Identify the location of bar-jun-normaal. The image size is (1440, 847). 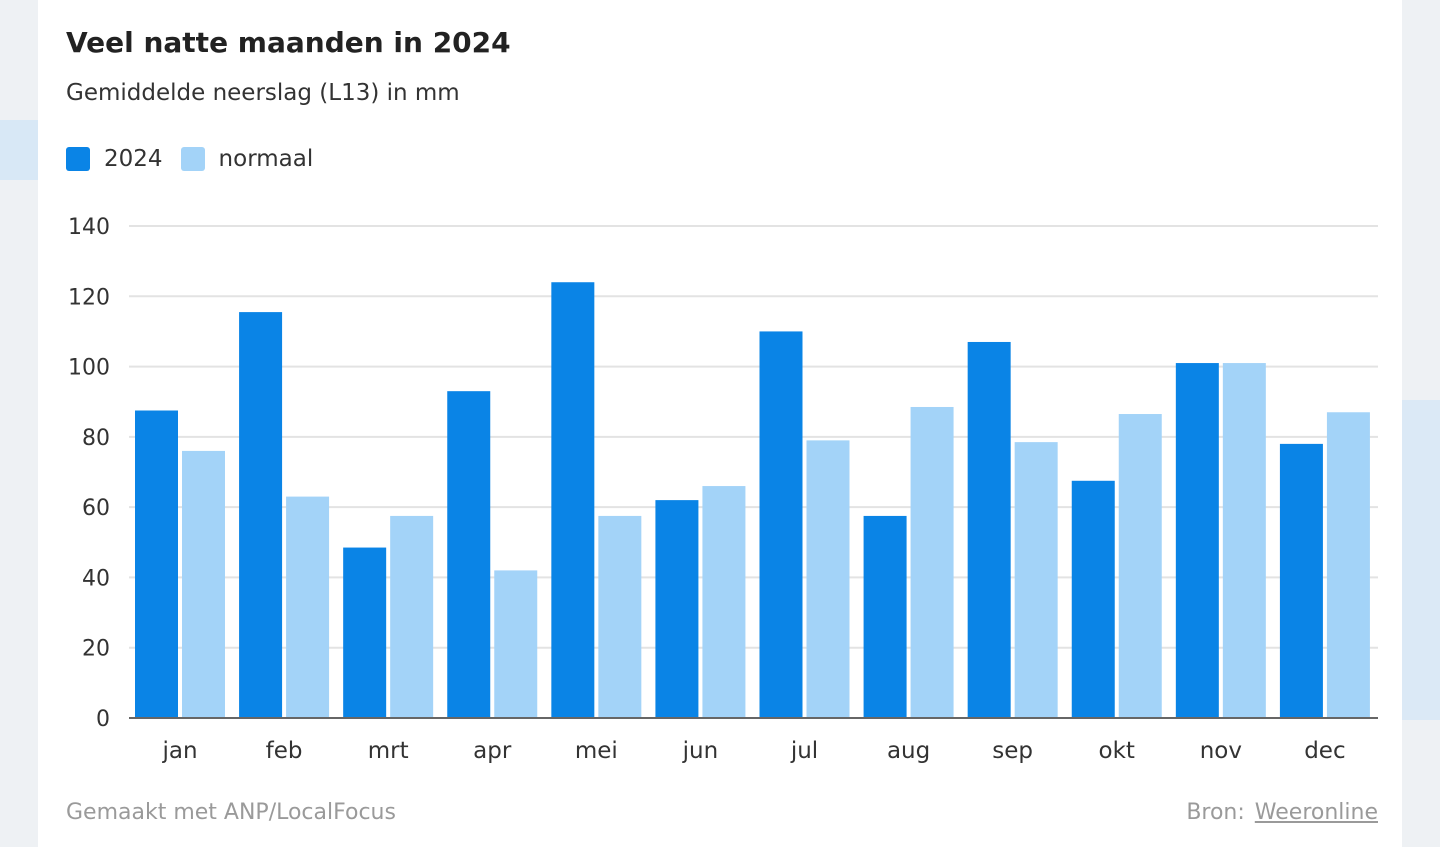
(724, 602).